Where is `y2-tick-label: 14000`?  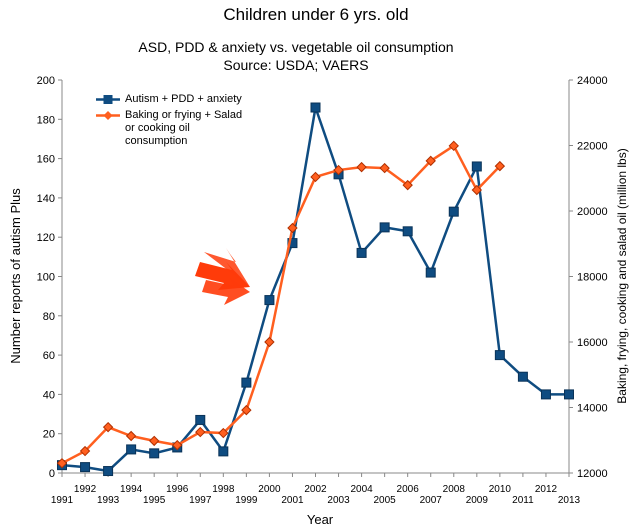 y2-tick-label: 14000 is located at coordinates (592, 409).